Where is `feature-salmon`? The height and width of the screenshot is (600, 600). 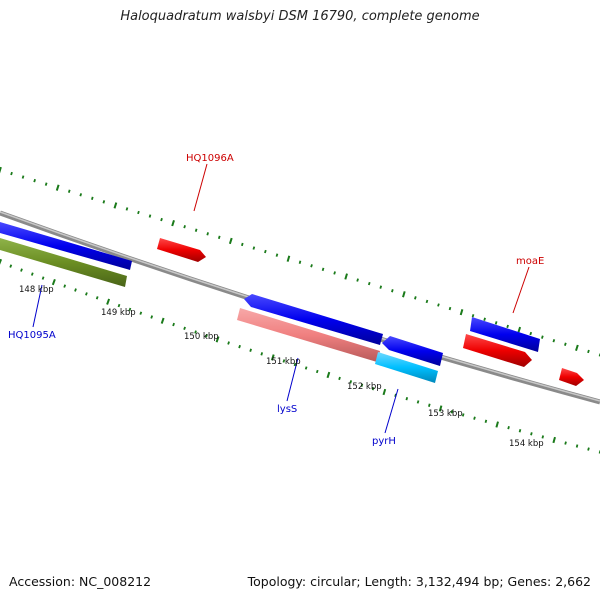 feature-salmon is located at coordinates (308, 335).